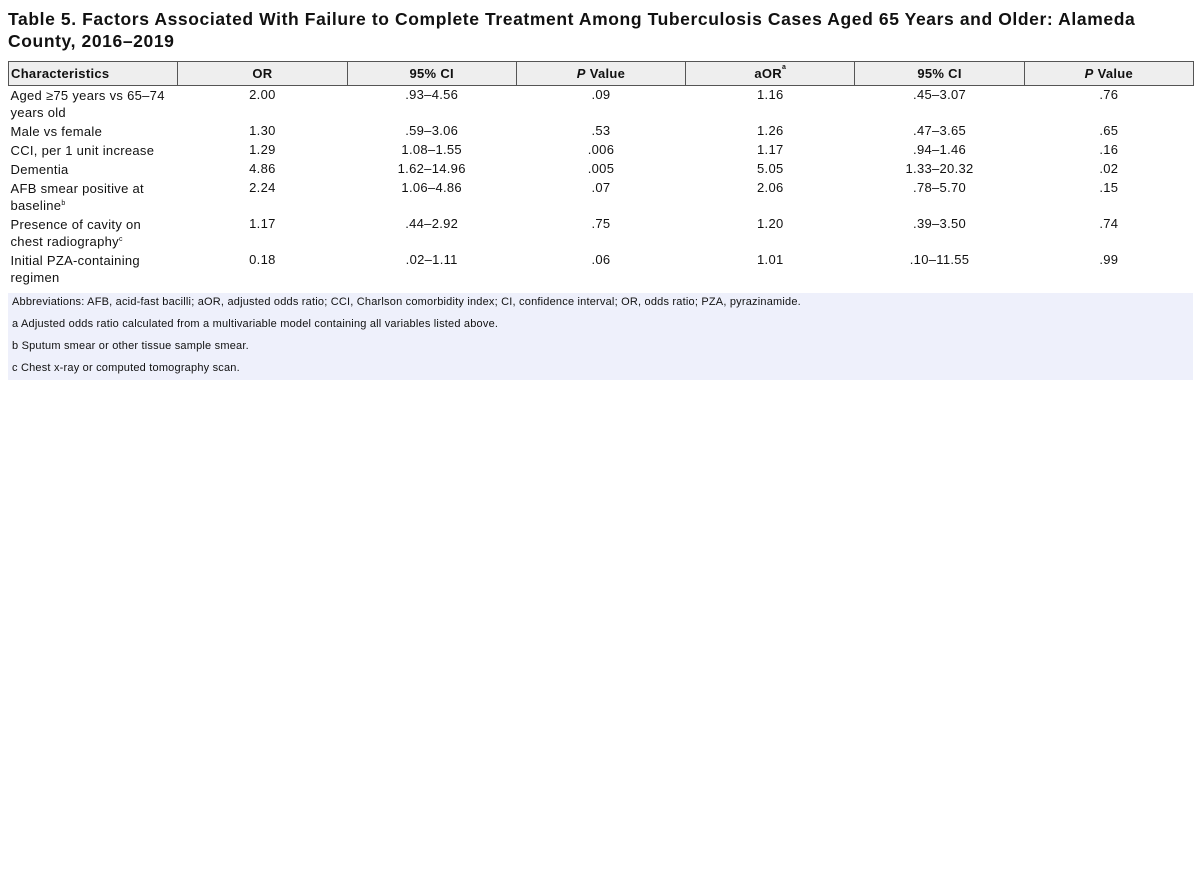 This screenshot has width=1200, height=873. I want to click on characteristic: Presence of cavity on chest radiography, so click(76, 233).